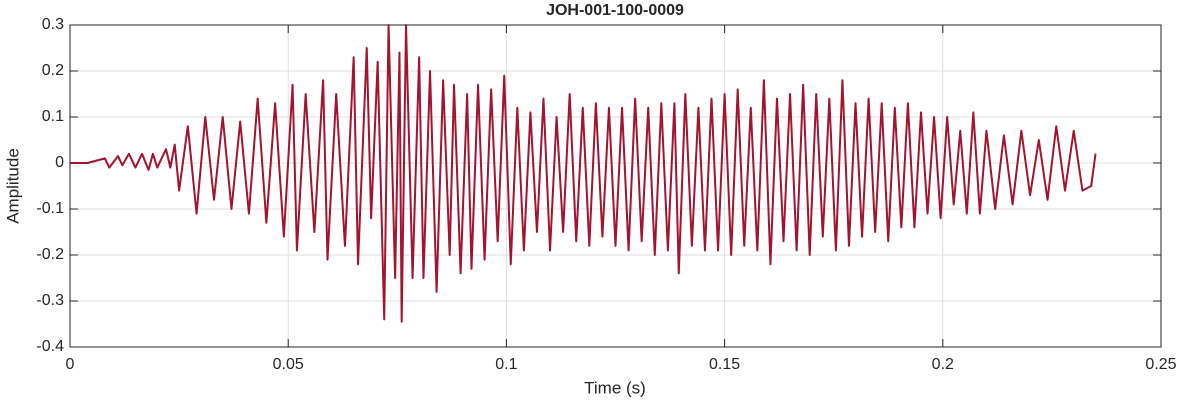  I want to click on x-tick-label: 0.15, so click(724, 364).